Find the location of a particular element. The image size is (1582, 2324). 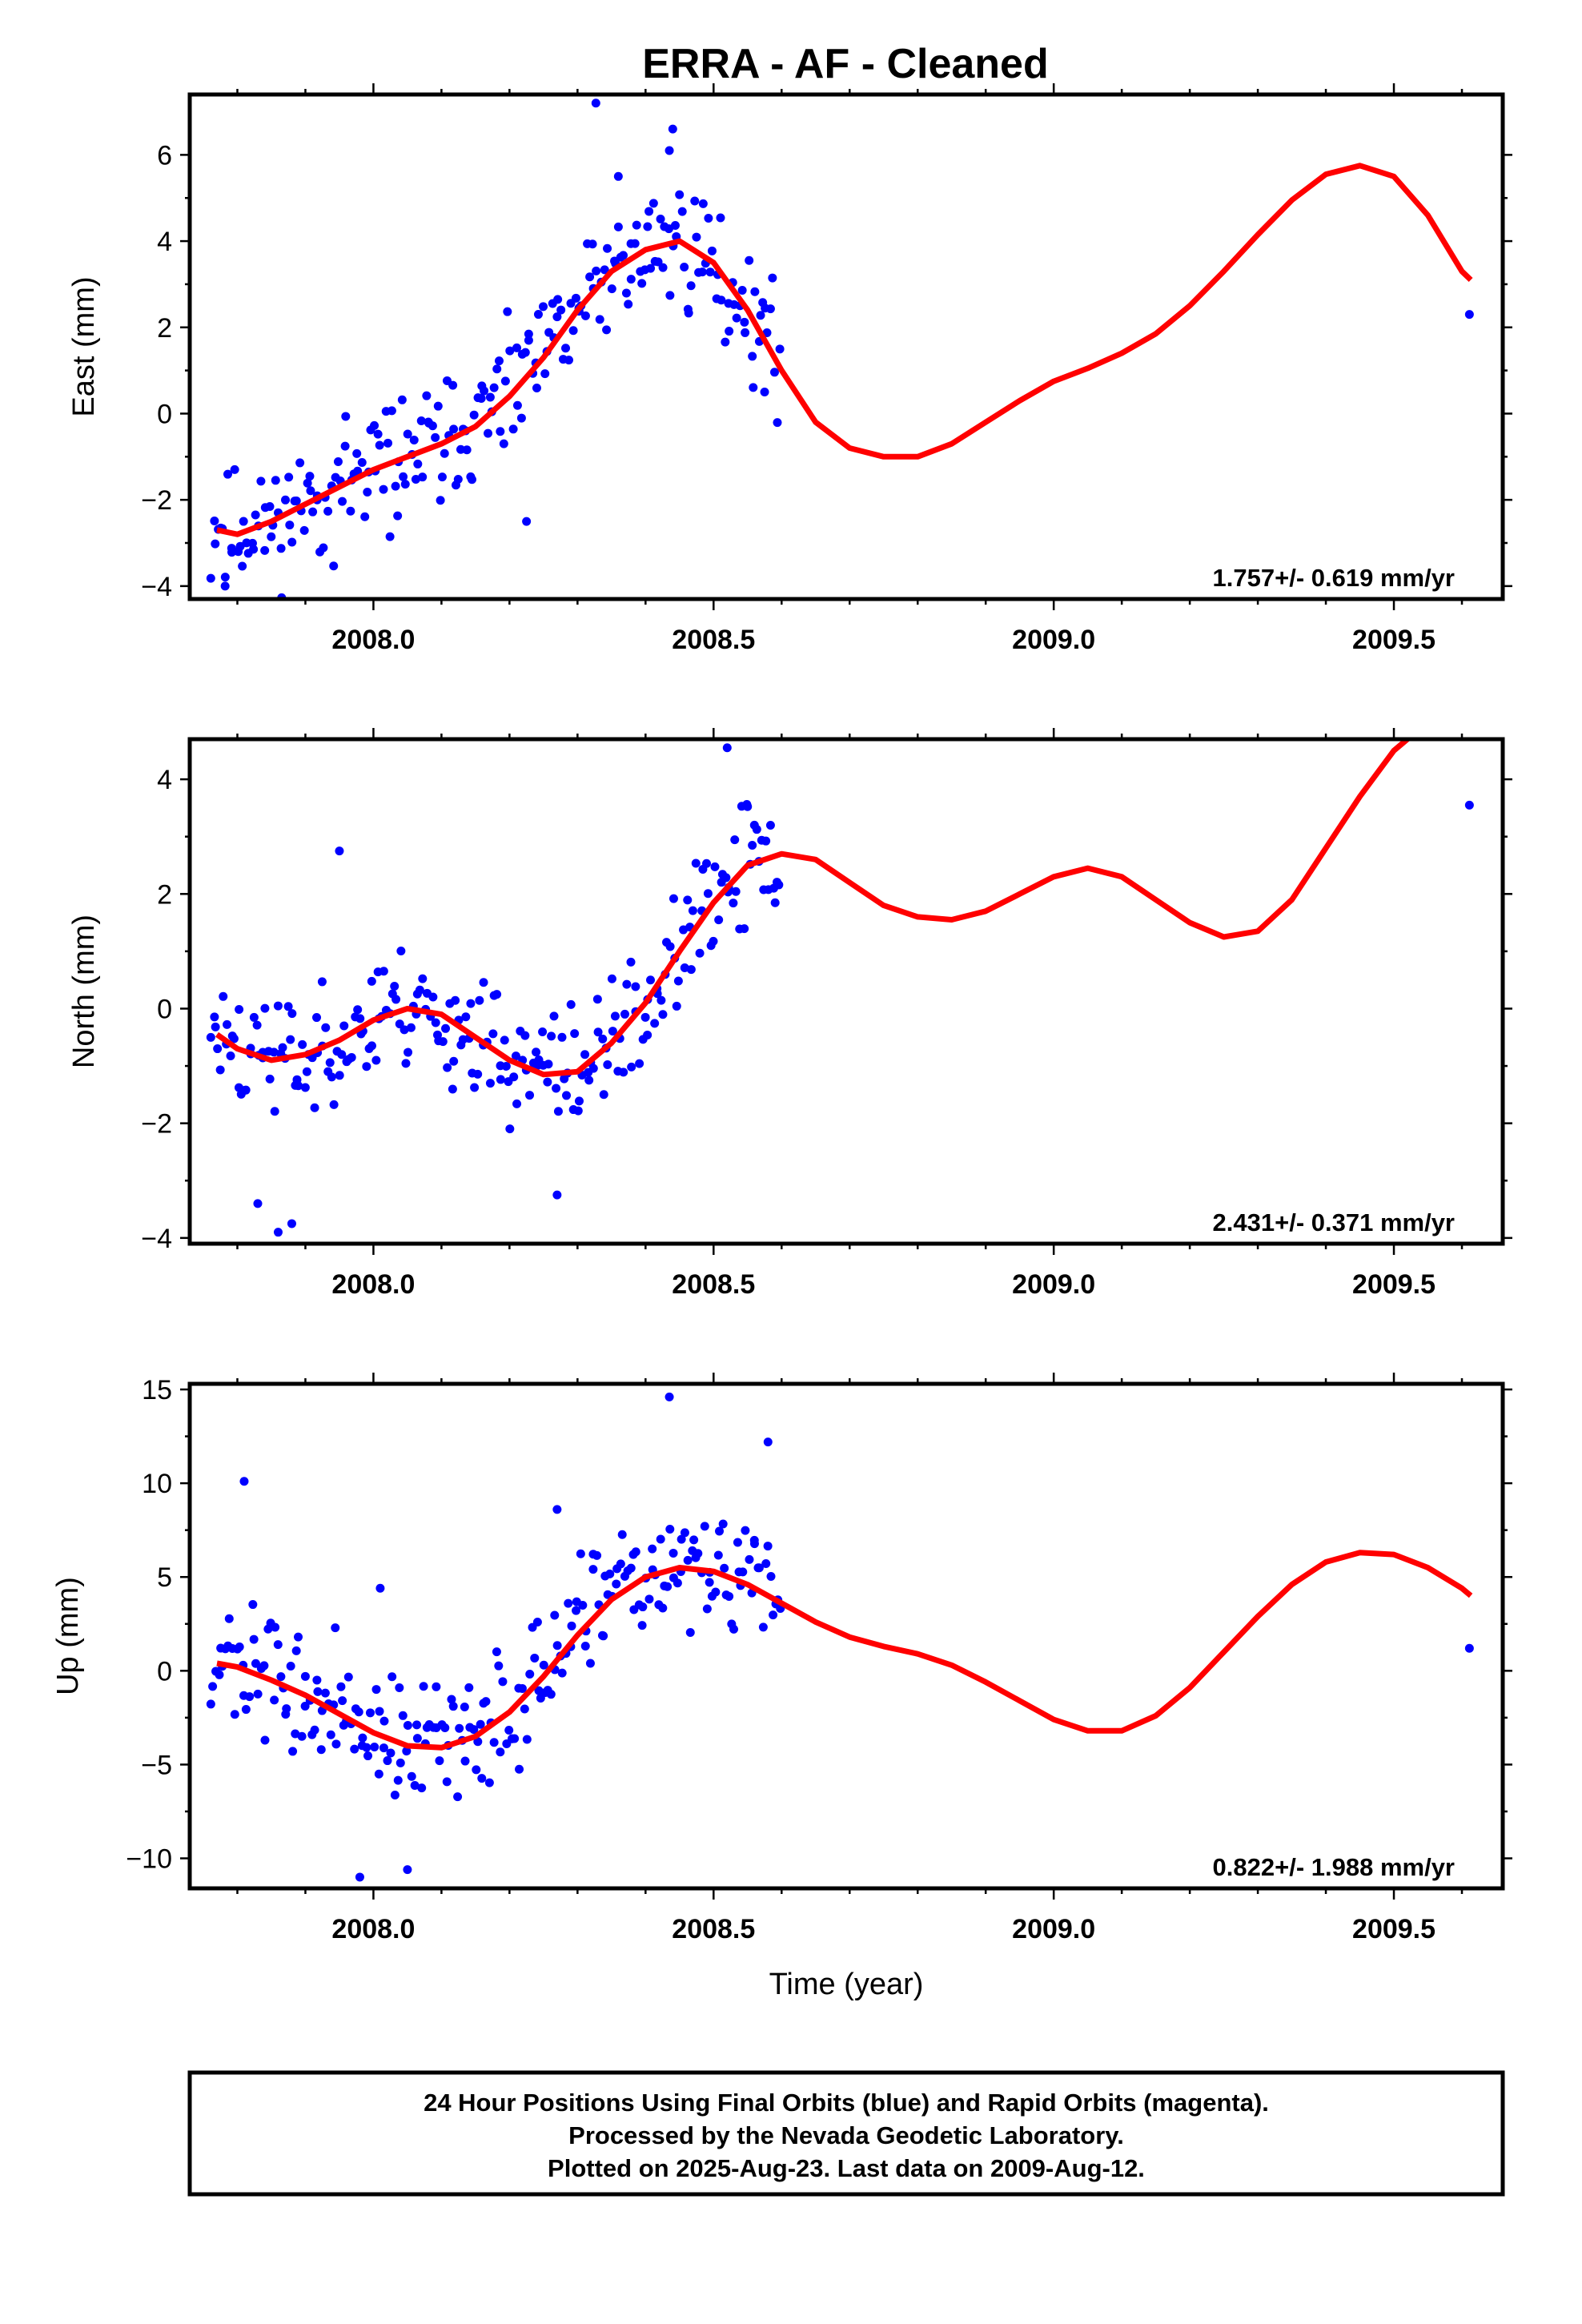

y-tick-label: −2 is located at coordinates (156, 1124).